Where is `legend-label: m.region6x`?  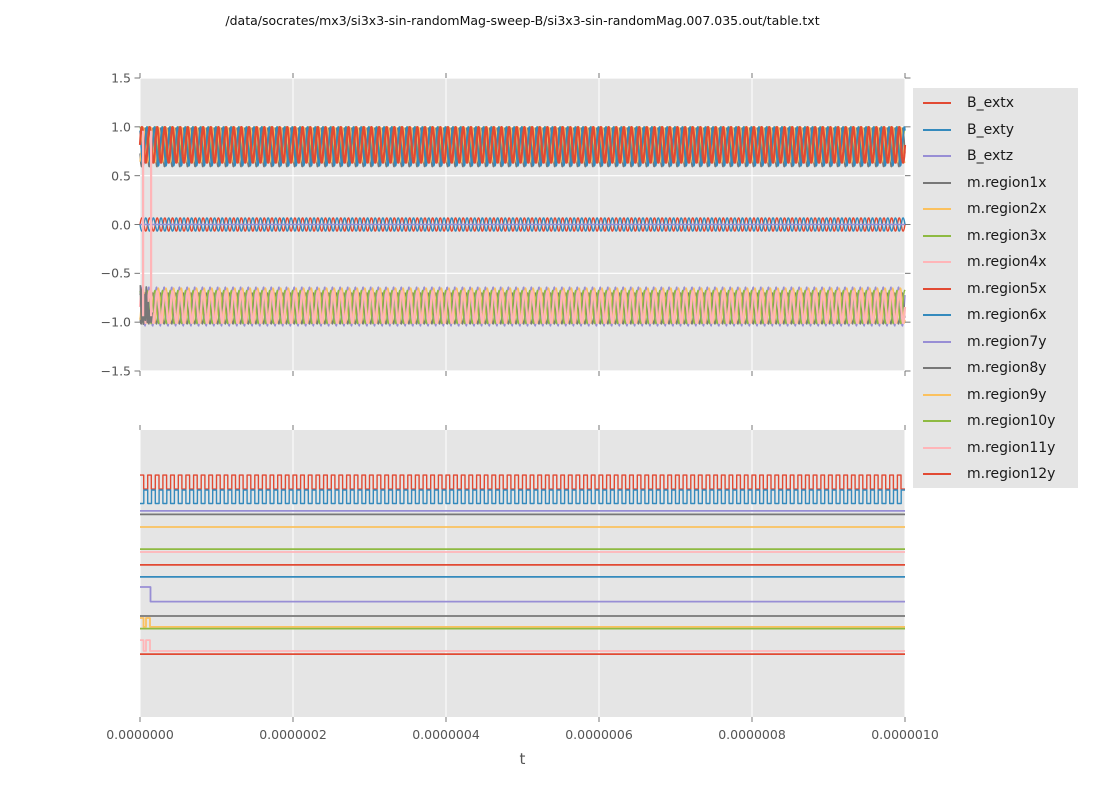 legend-label: m.region6x is located at coordinates (1007, 315).